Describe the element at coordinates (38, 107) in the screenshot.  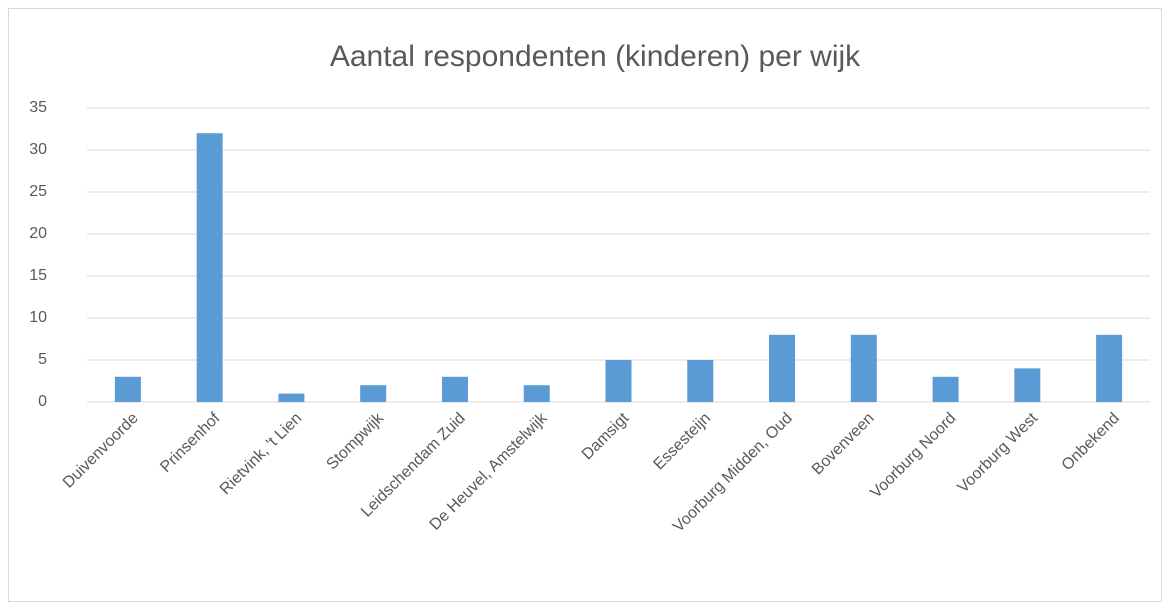
I see `y-tick-label: 35` at that location.